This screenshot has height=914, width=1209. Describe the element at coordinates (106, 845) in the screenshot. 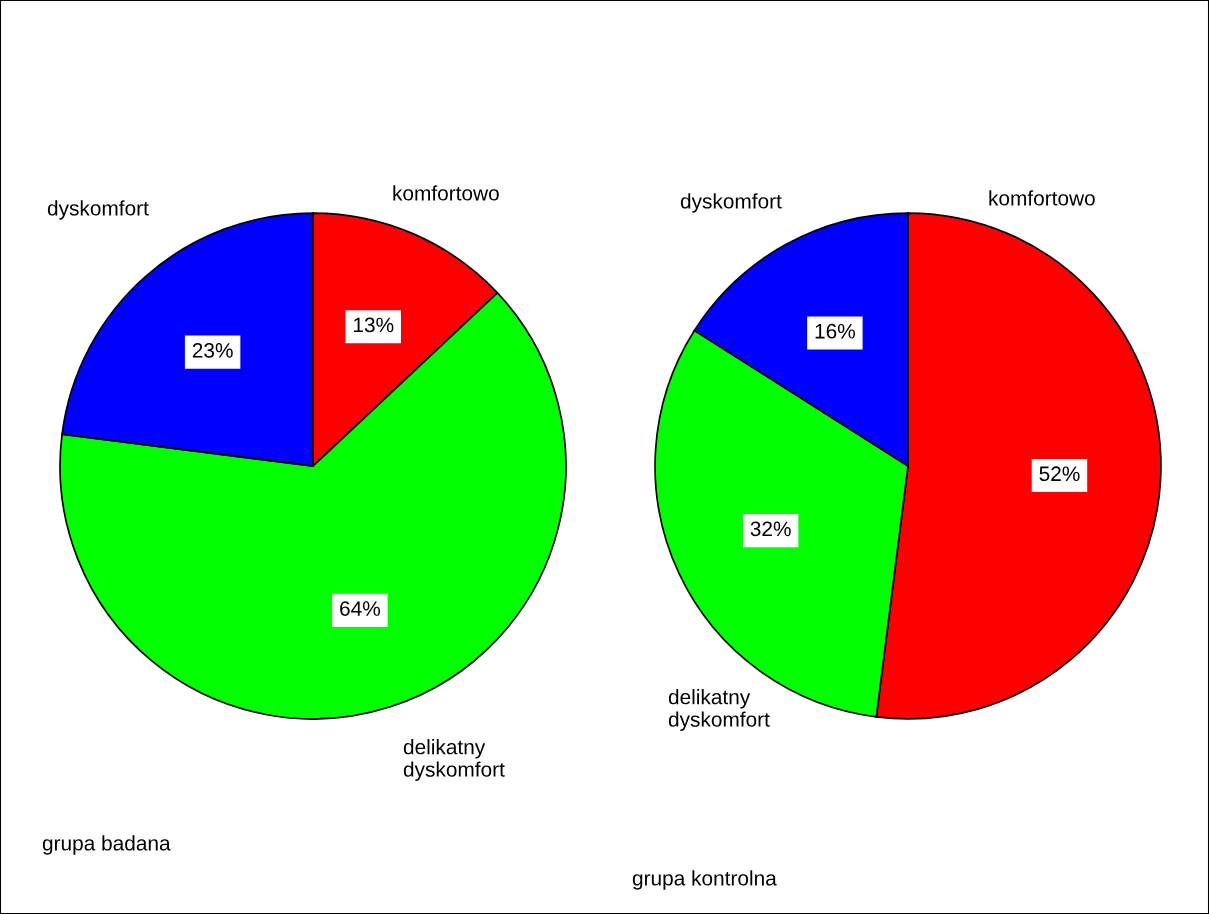

I see `text: grupa badana` at that location.